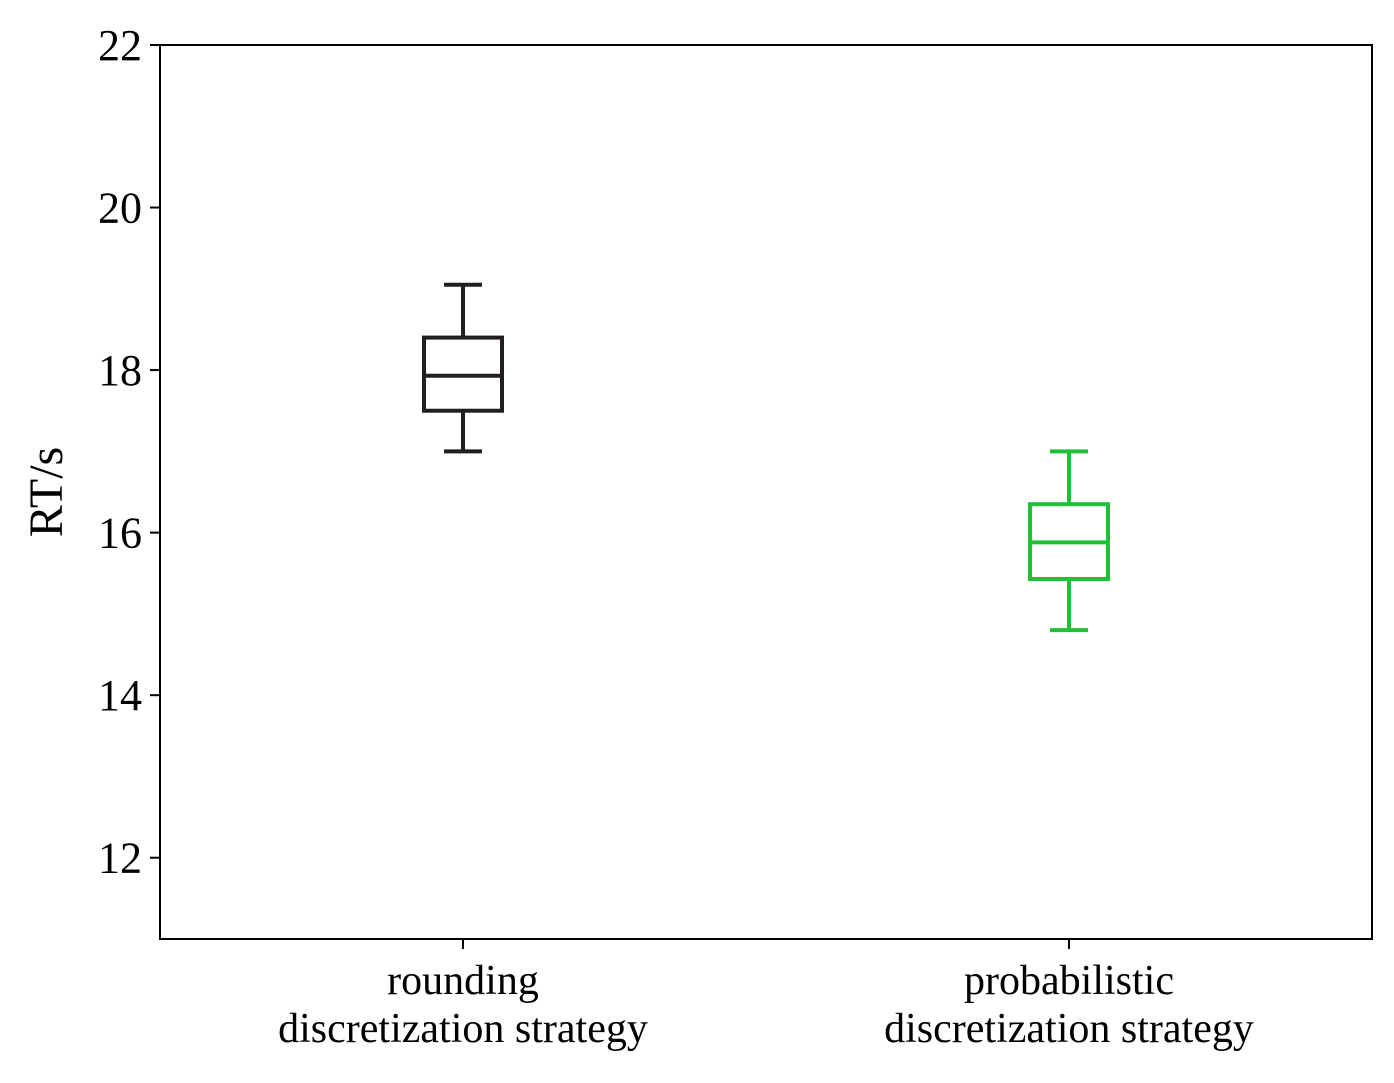 Image resolution: width=1394 pixels, height=1083 pixels. What do you see at coordinates (120, 370) in the screenshot?
I see `y-tick-label: 18` at bounding box center [120, 370].